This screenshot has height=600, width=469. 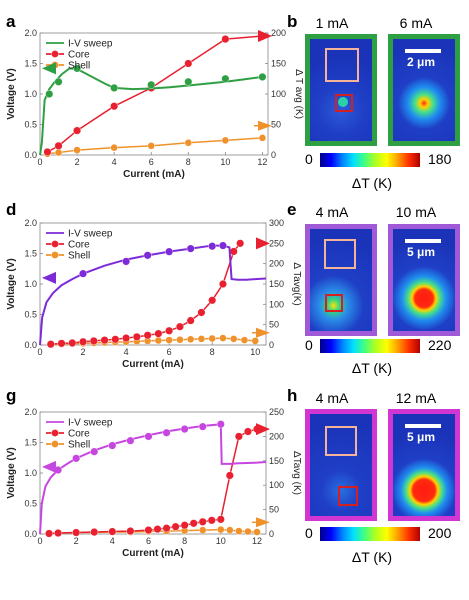 I want to click on y-left-tick-label-g: 1.5, so click(x=30, y=443).